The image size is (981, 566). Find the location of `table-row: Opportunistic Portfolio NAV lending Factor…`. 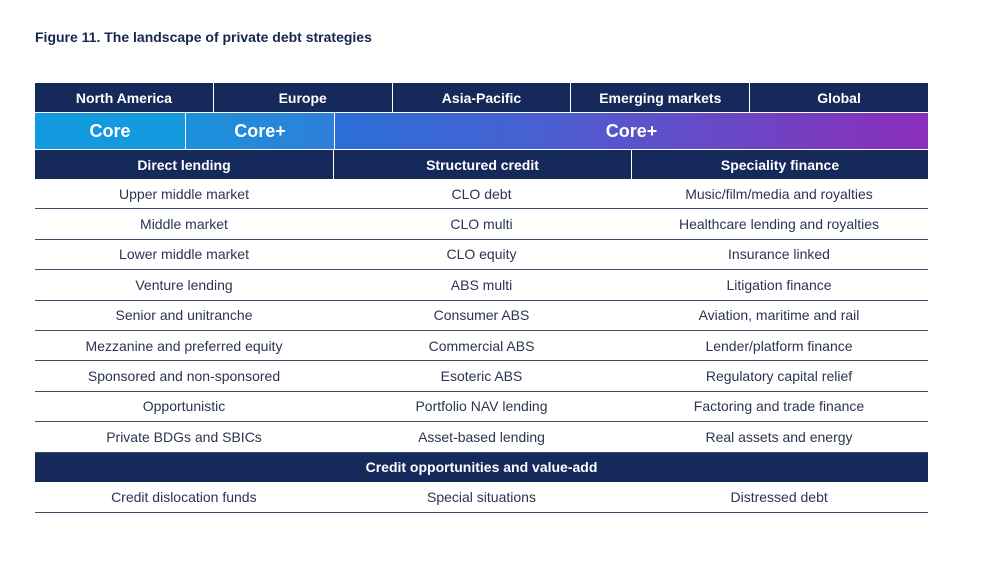

table-row: Opportunistic Portfolio NAV lending Factor… is located at coordinates (481, 407).